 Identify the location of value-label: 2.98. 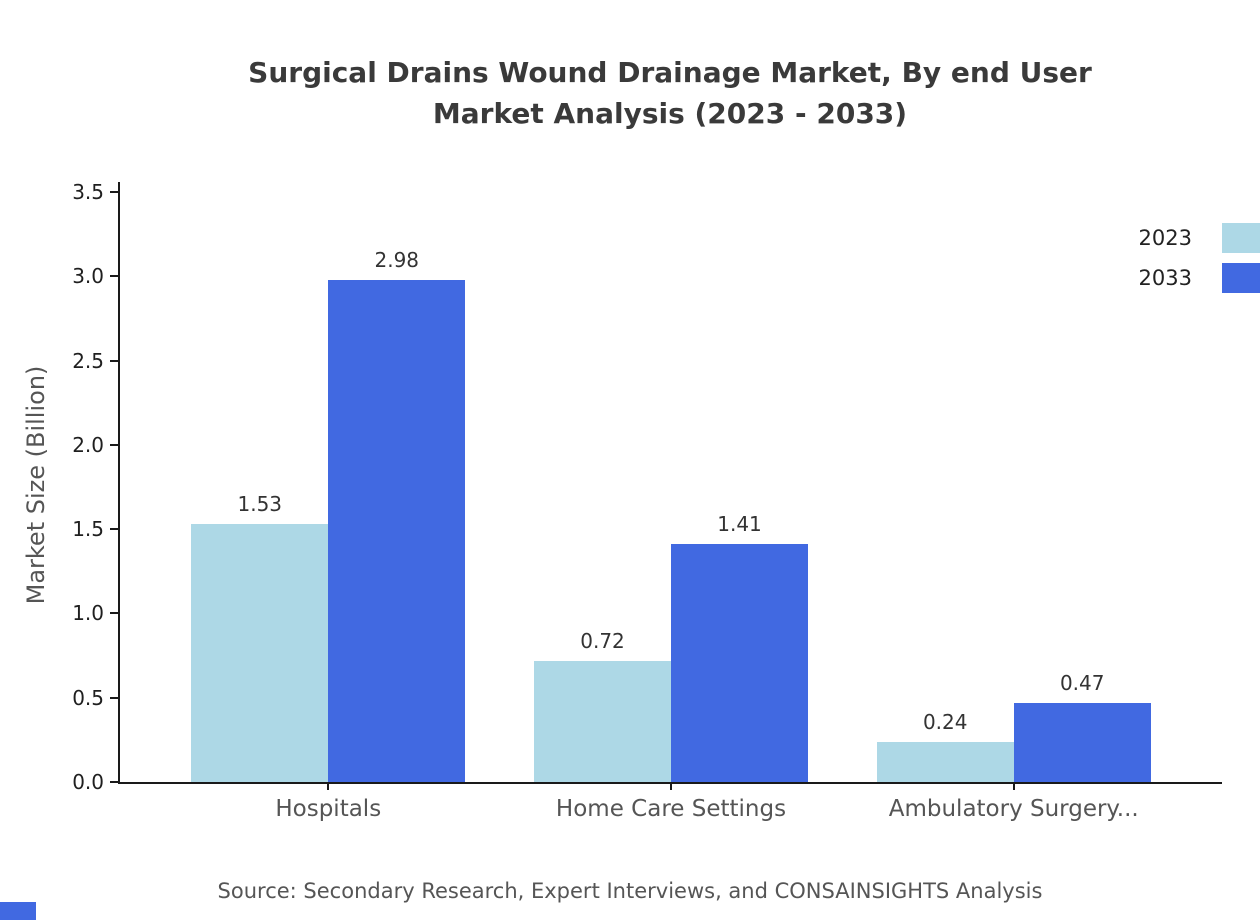
(397, 259).